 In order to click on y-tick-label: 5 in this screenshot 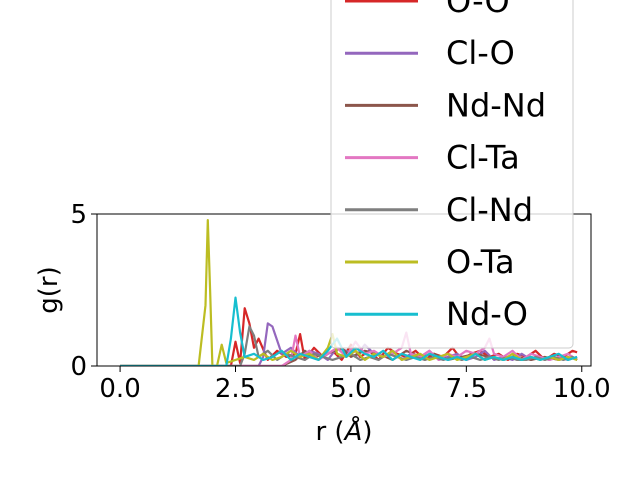, I will do `click(78, 215)`.